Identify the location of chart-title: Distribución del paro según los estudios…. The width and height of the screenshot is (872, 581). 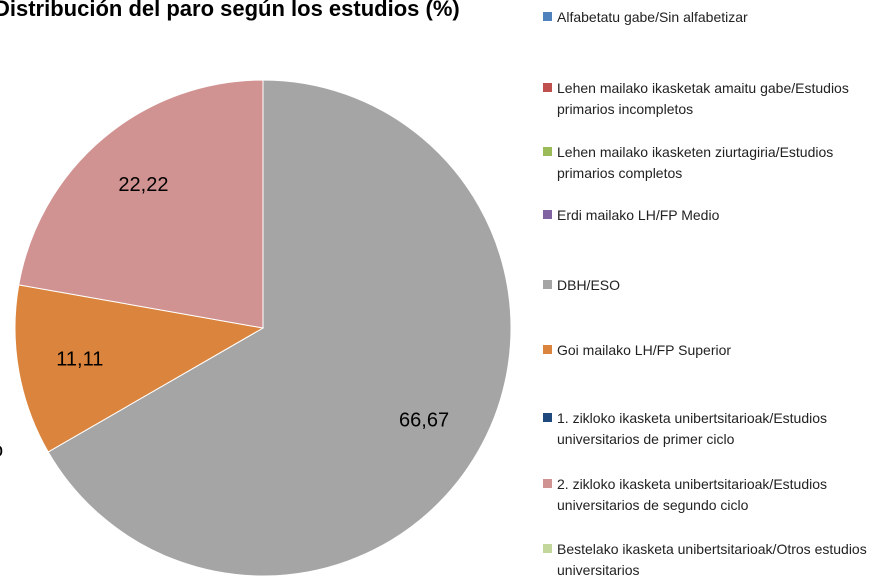
(230, 10).